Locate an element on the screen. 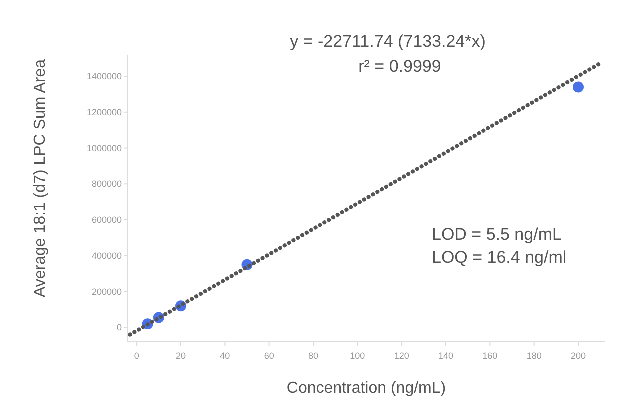  point is located at coordinates (578, 87).